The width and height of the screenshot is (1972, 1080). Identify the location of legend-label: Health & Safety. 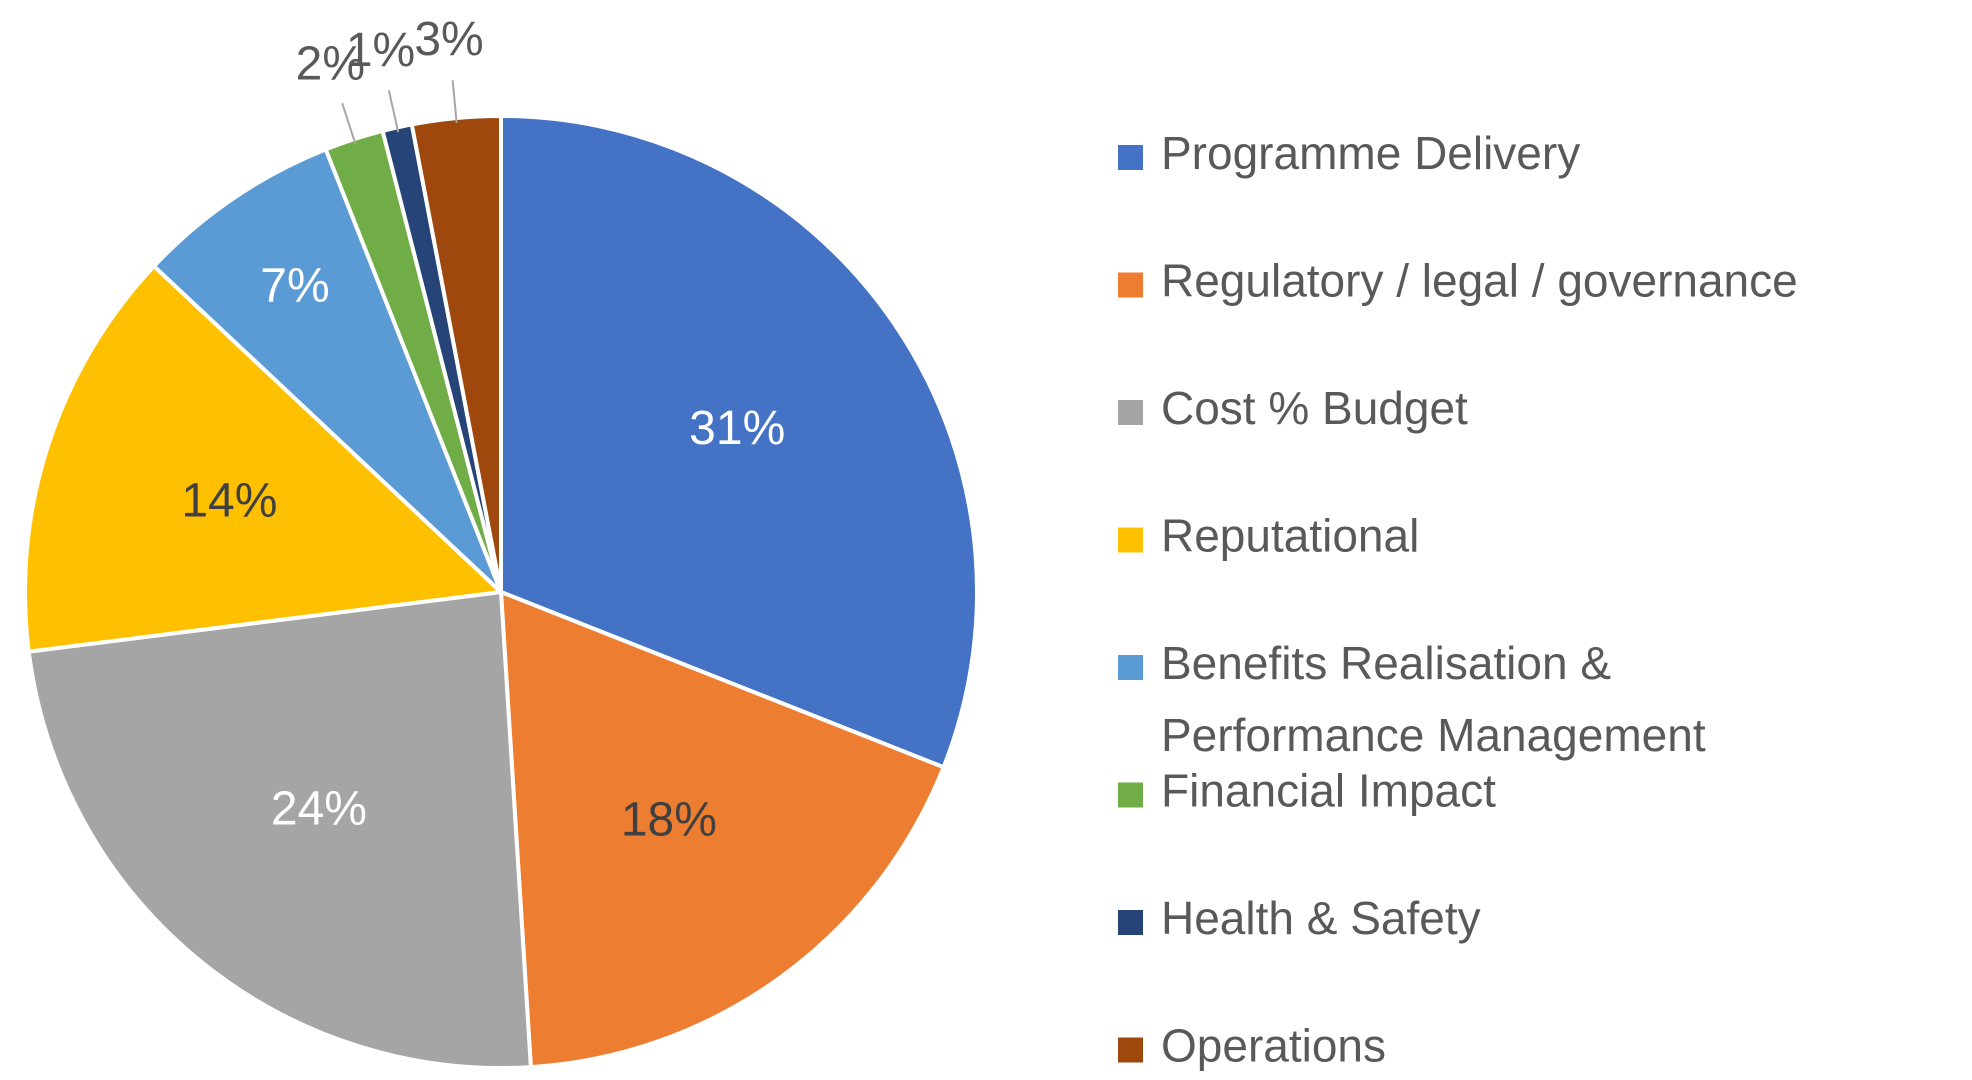
(1321, 918).